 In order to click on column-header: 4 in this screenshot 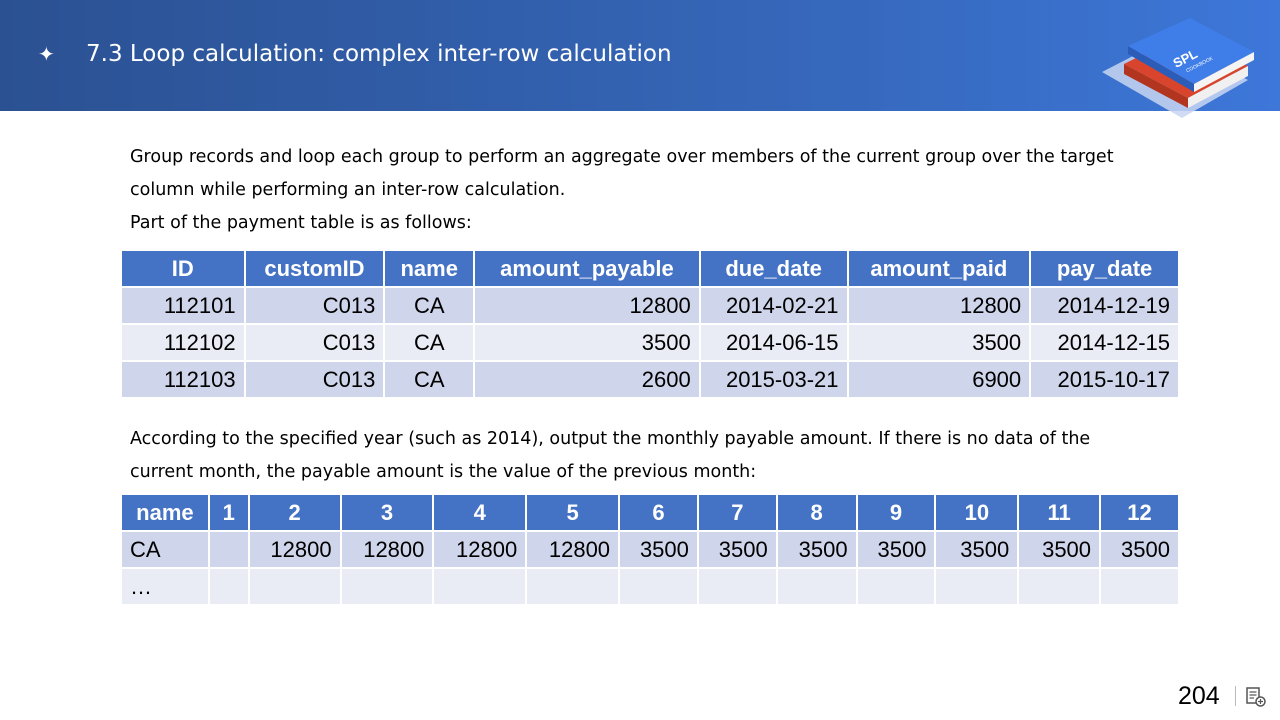, I will do `click(480, 512)`.